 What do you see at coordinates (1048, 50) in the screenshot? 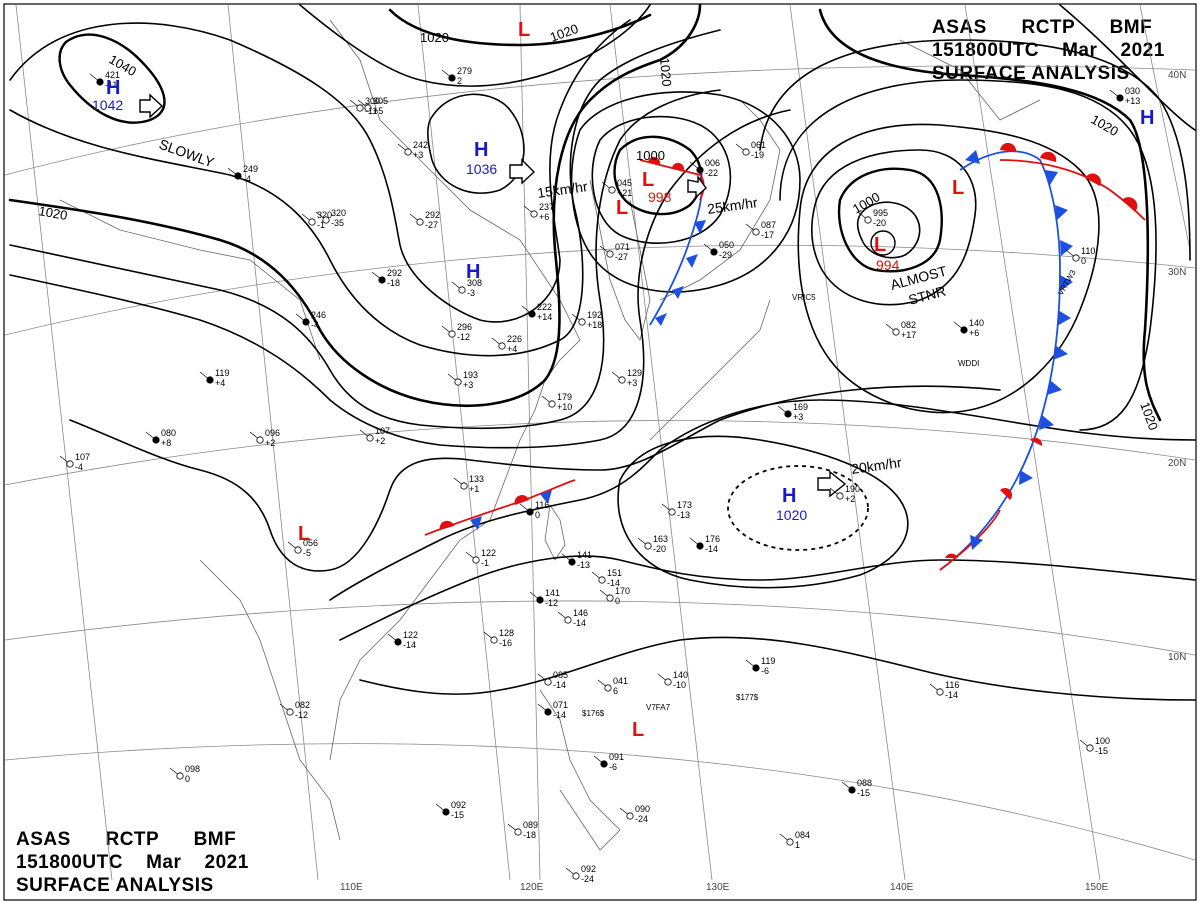
I see `header-line2: 151800UTC Mar 2021` at bounding box center [1048, 50].